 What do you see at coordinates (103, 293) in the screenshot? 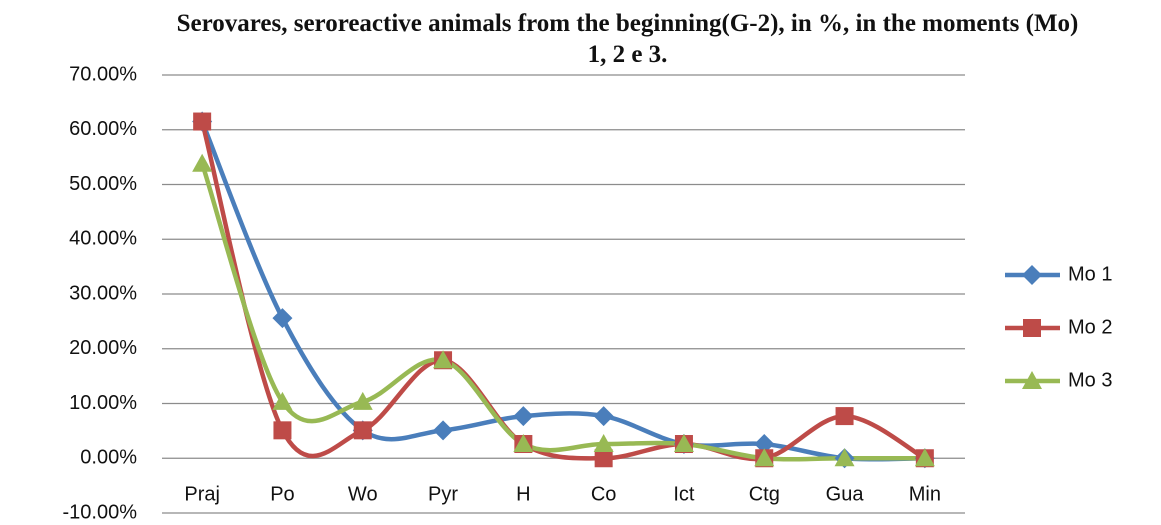
I see `y-tick-label: 30.00%` at bounding box center [103, 293].